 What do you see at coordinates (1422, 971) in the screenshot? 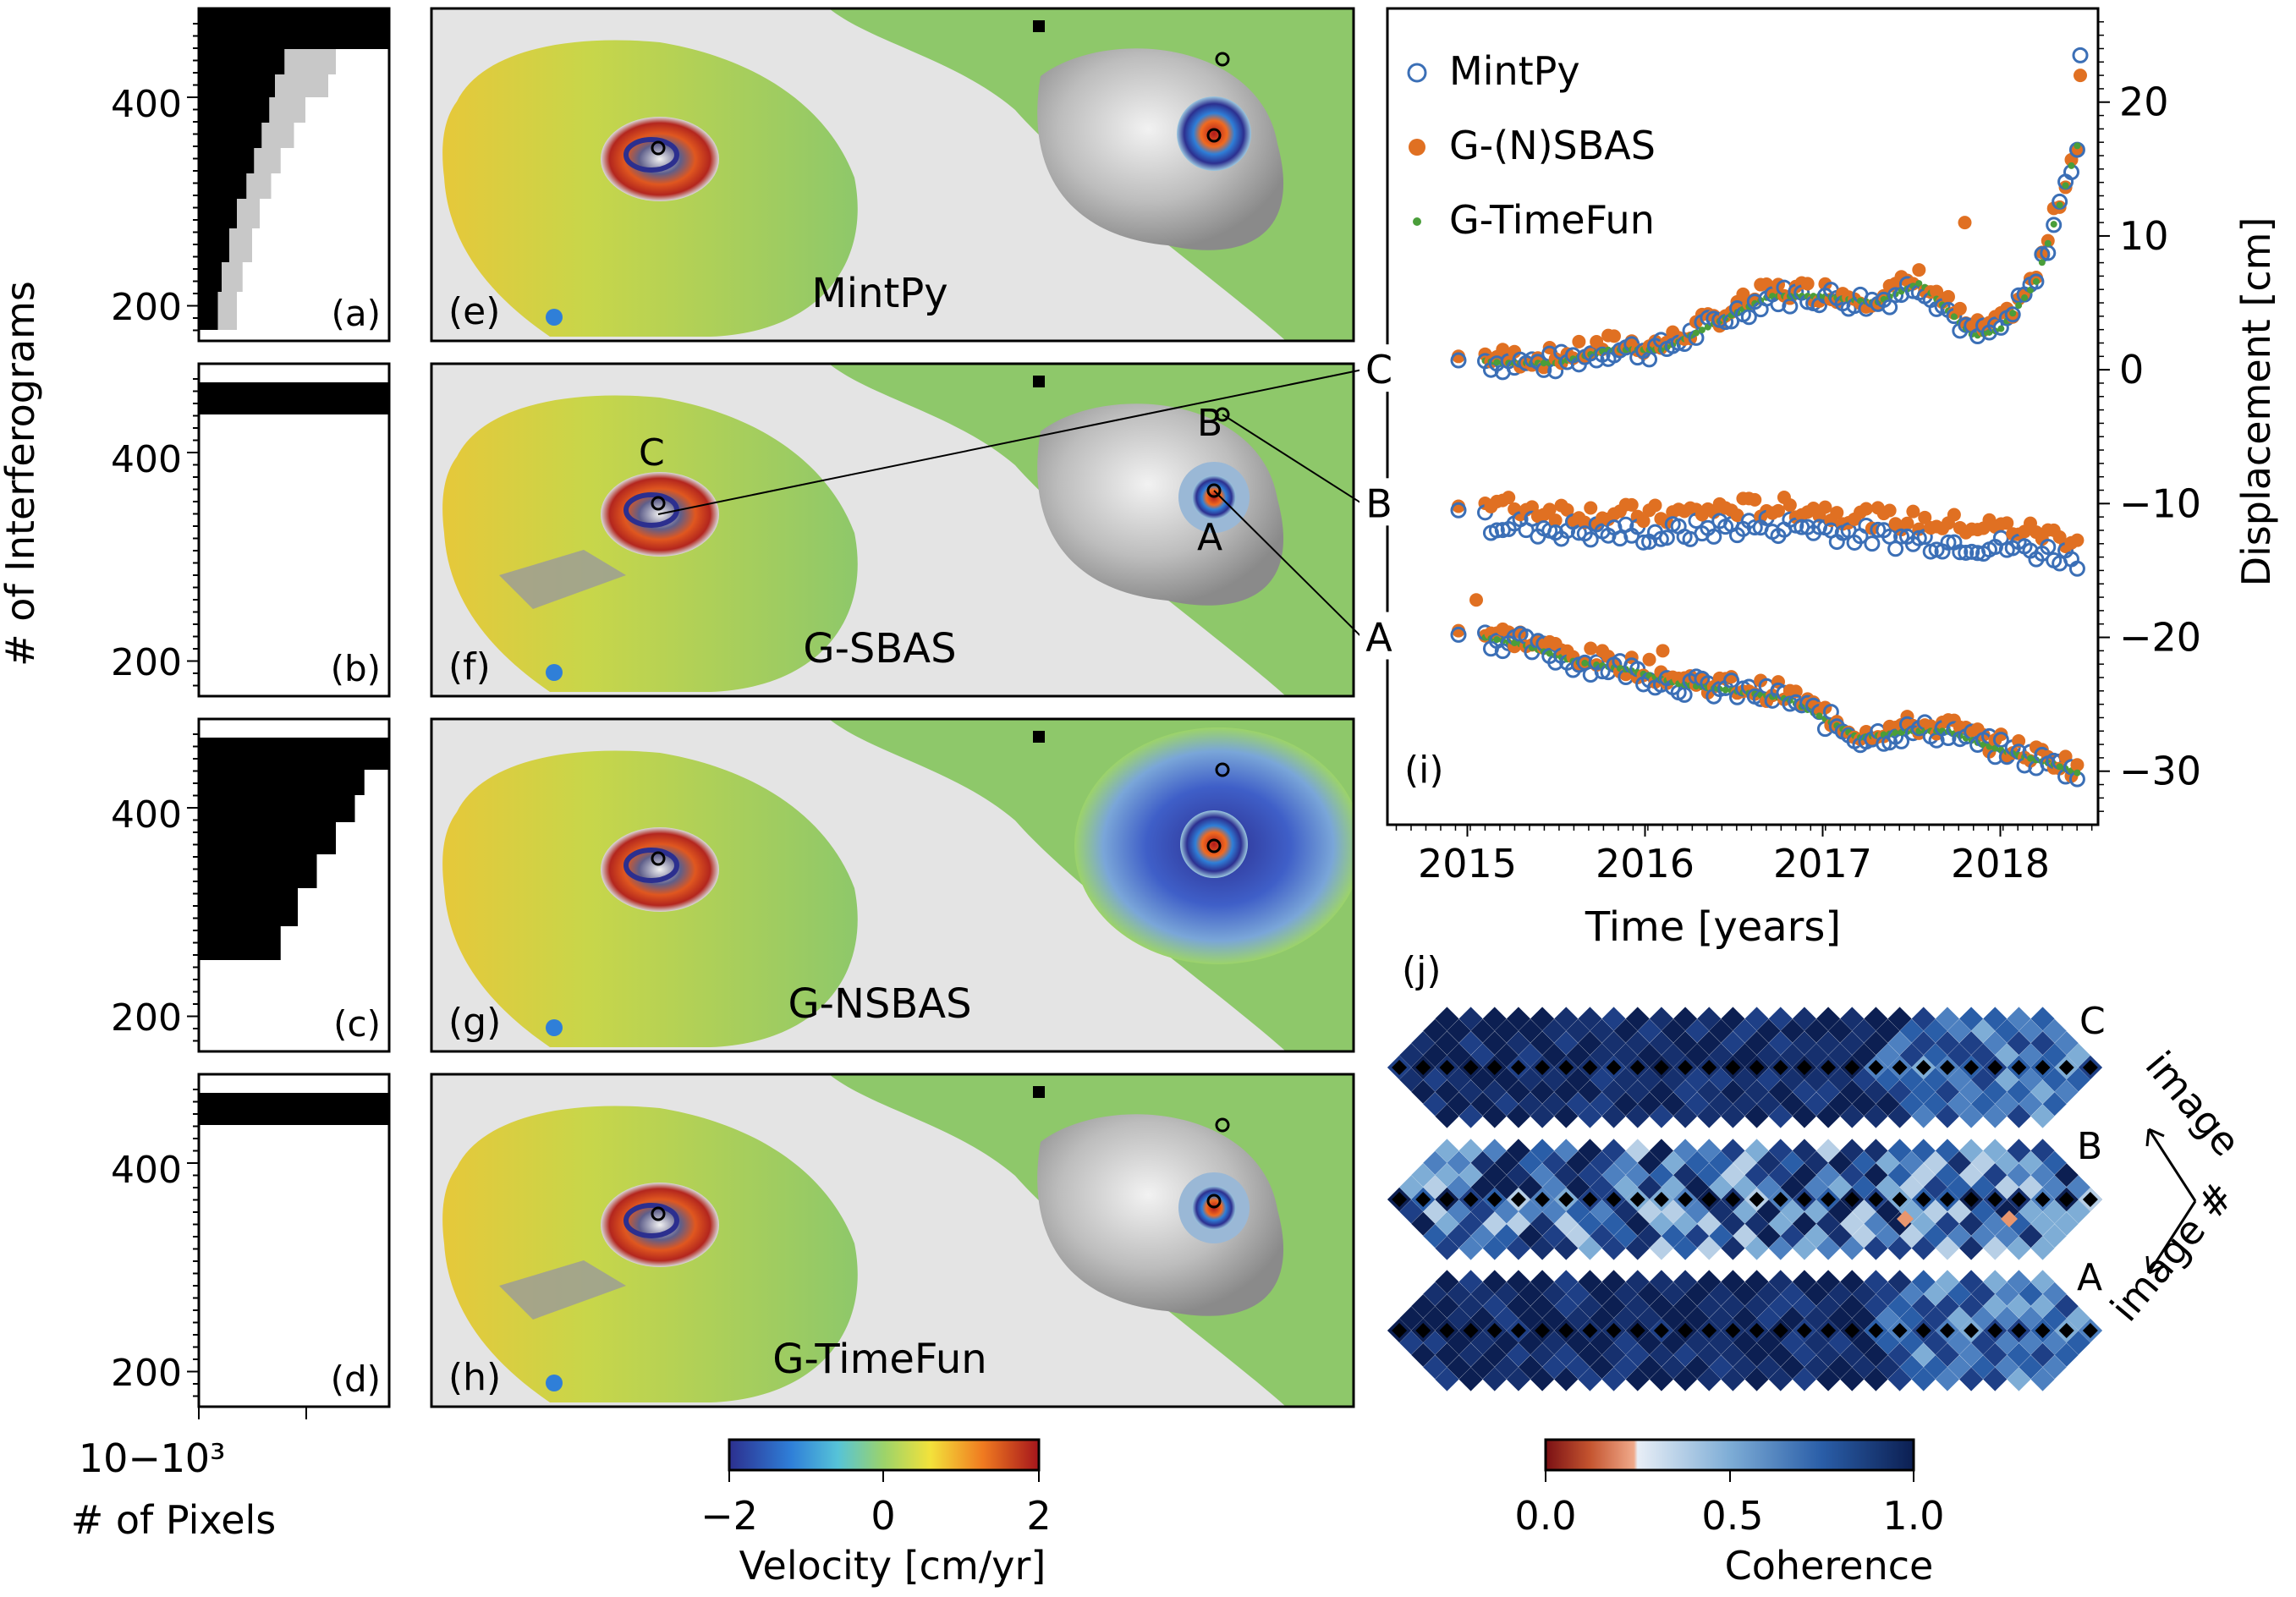
I see `coherence-panel-tag: (j)` at bounding box center [1422, 971].